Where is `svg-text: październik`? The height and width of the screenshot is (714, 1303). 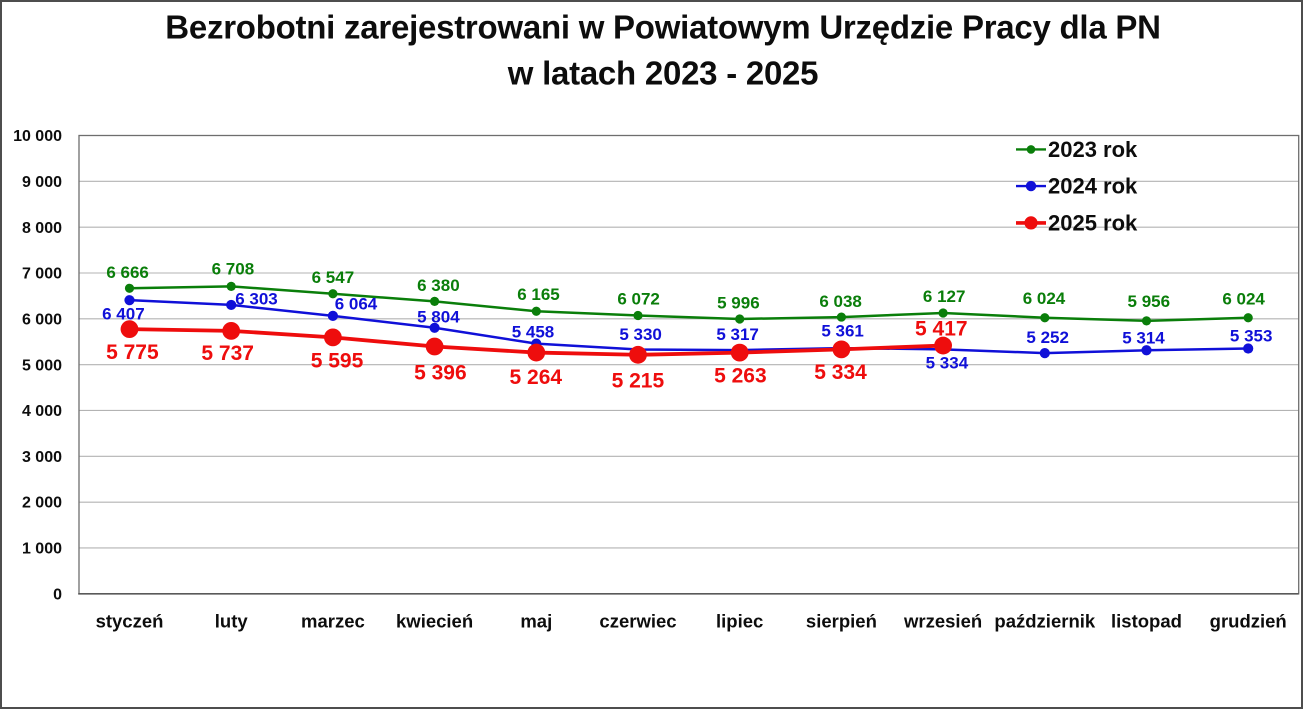 svg-text: październik is located at coordinates (1044, 620).